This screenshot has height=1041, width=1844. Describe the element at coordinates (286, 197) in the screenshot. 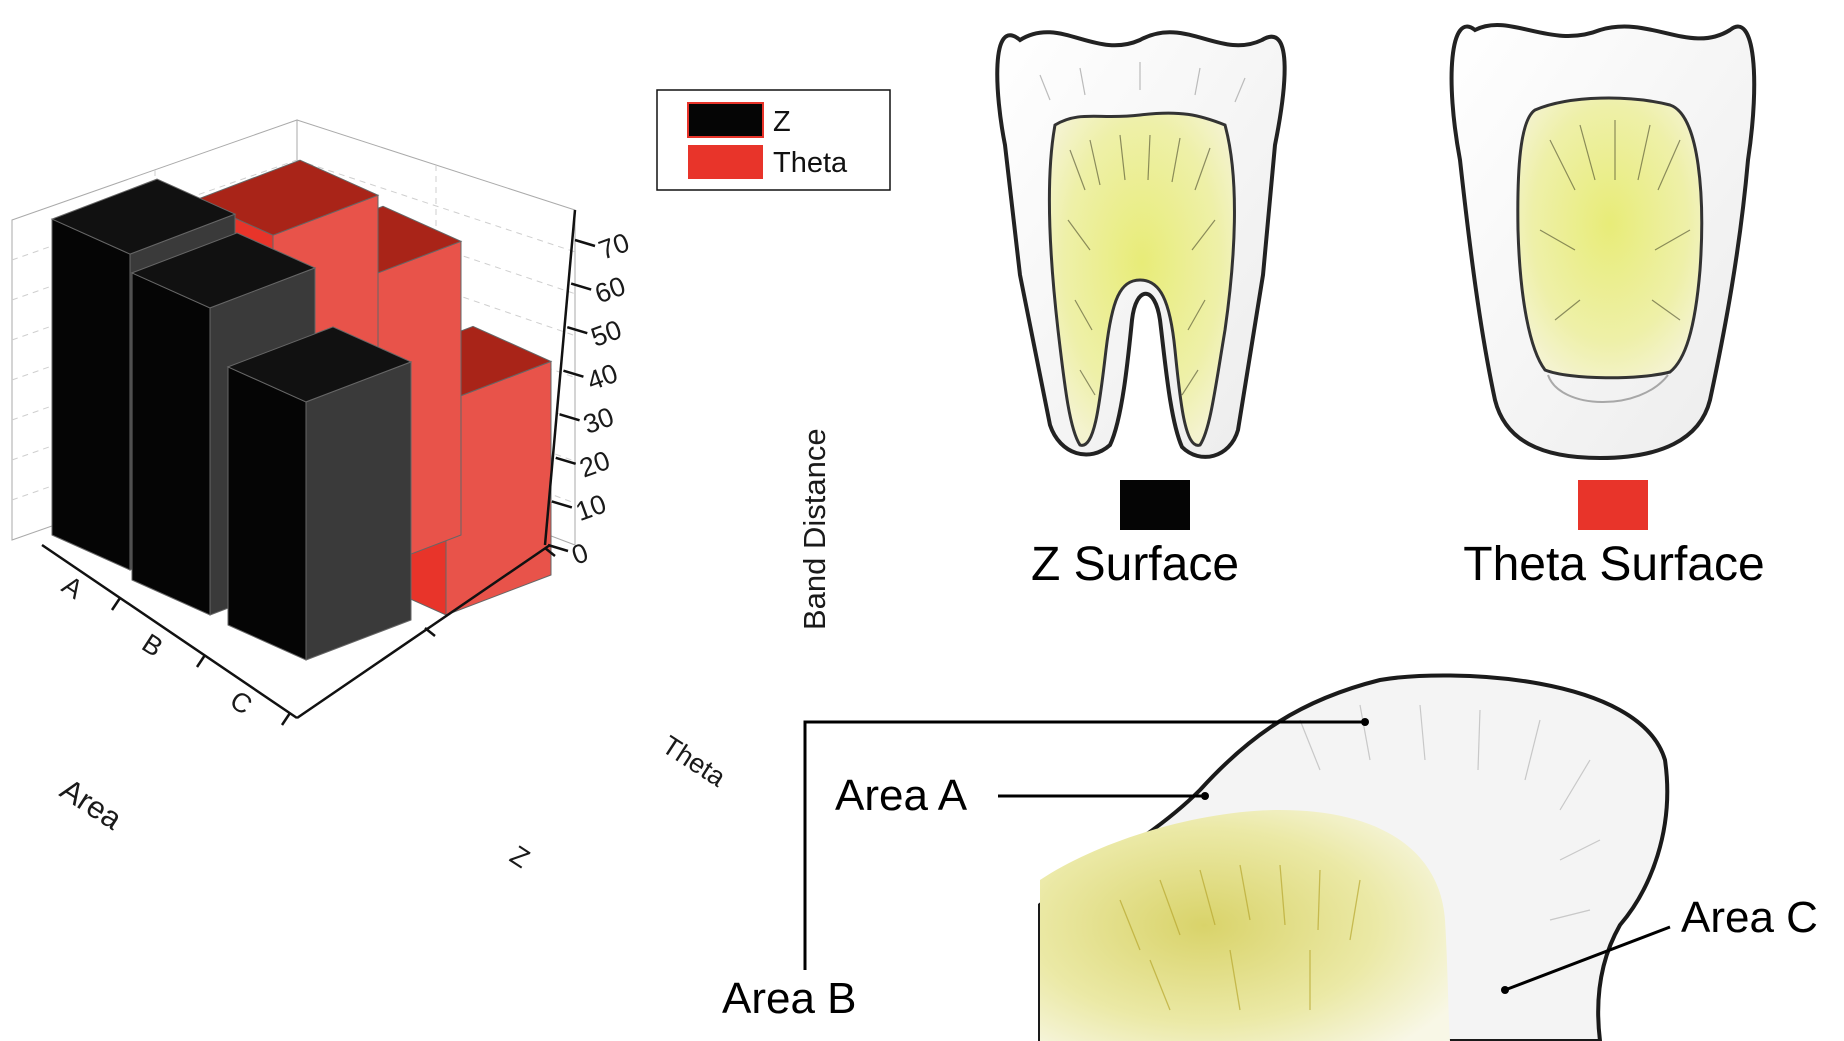

I see `bar-theta-a-top` at that location.